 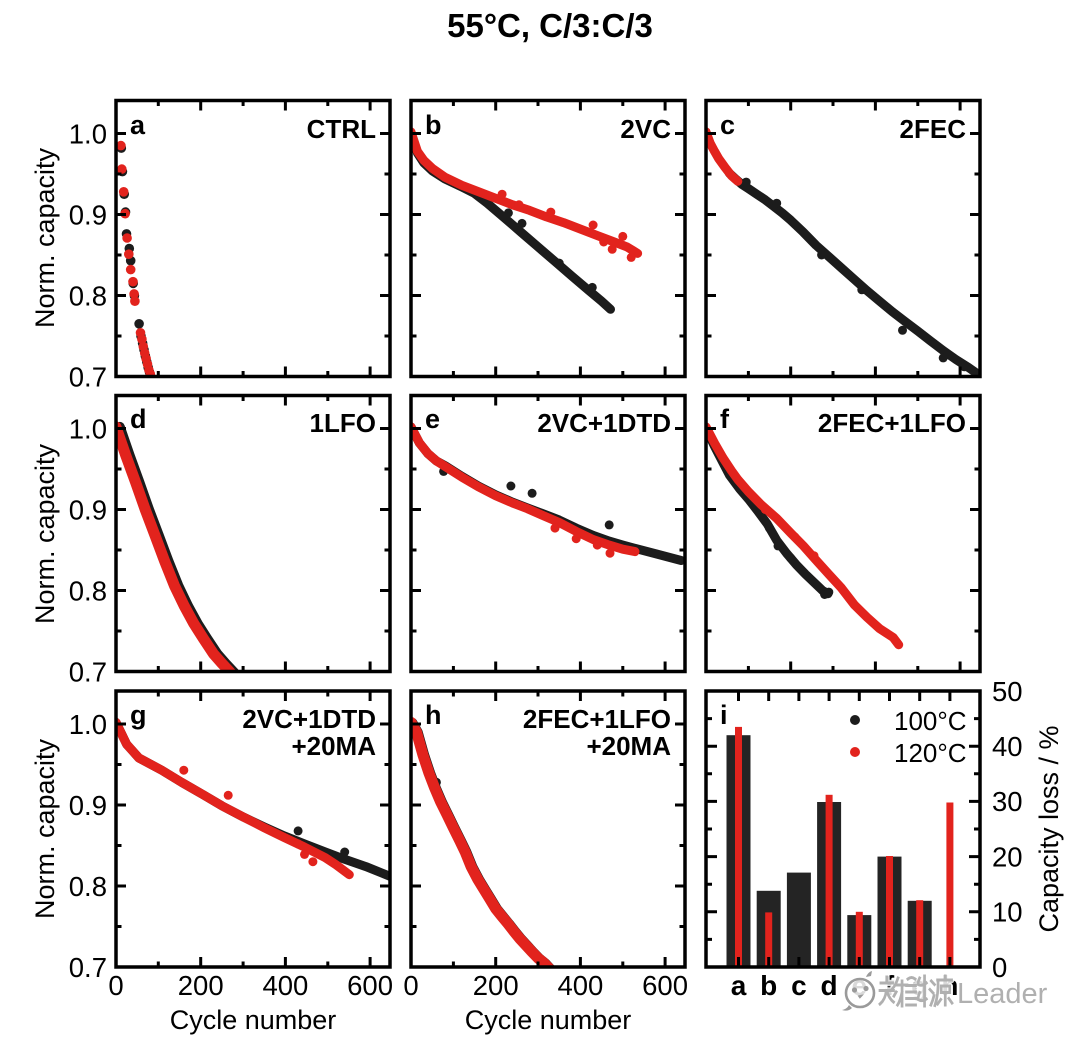 I want to click on svg-text: g, so click(x=138, y=715).